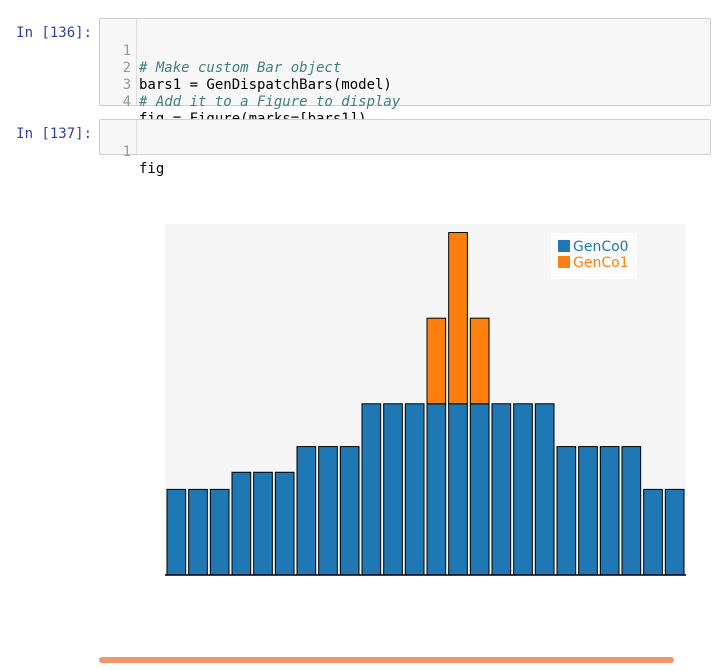 This screenshot has height=671, width=721. What do you see at coordinates (405, 102) in the screenshot?
I see `code-line: 4 fig = Figure(marks=[bars1])` at bounding box center [405, 102].